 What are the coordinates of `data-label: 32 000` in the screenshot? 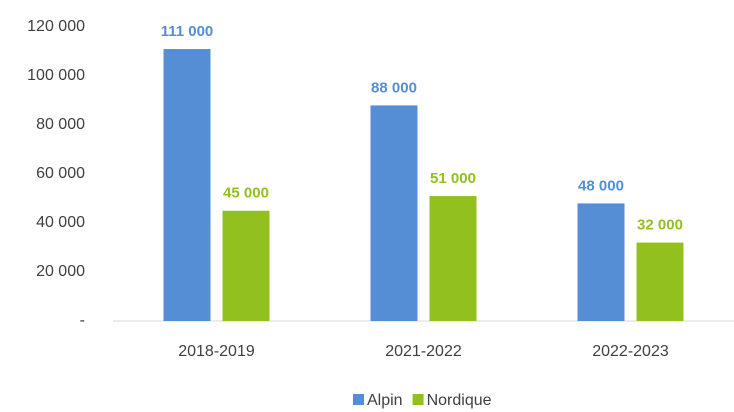 It's located at (660, 225).